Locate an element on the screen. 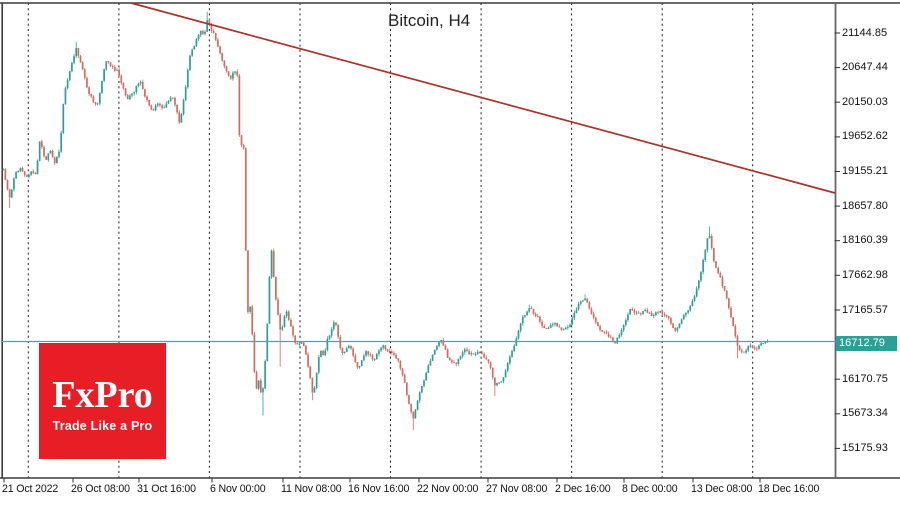  x-axis-time-label: 18 Dec 16:00 is located at coordinates (789, 489).